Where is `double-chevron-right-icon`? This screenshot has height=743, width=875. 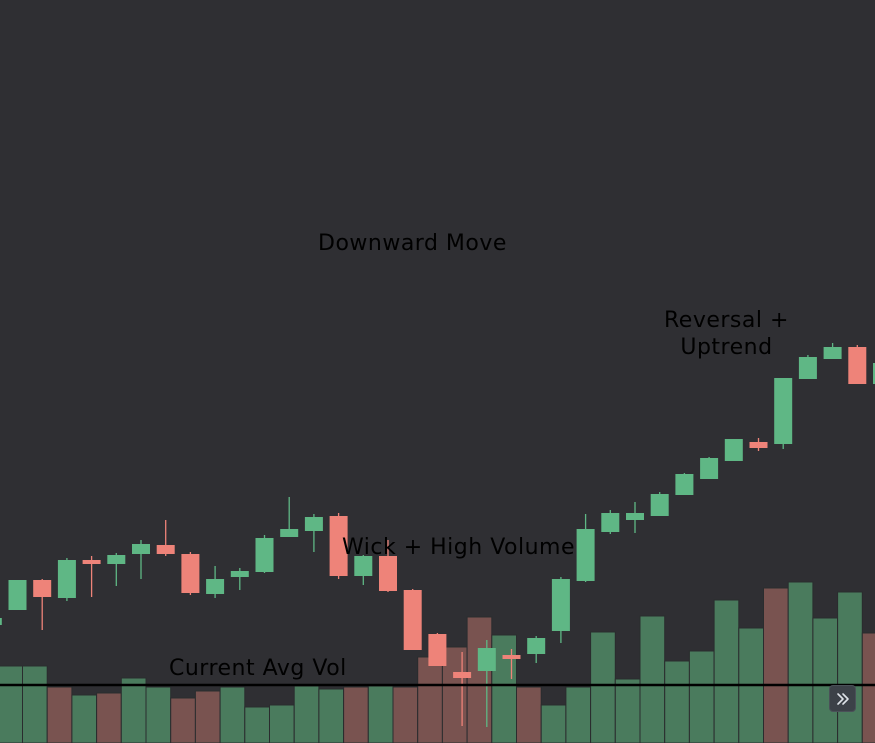 double-chevron-right-icon is located at coordinates (842, 698).